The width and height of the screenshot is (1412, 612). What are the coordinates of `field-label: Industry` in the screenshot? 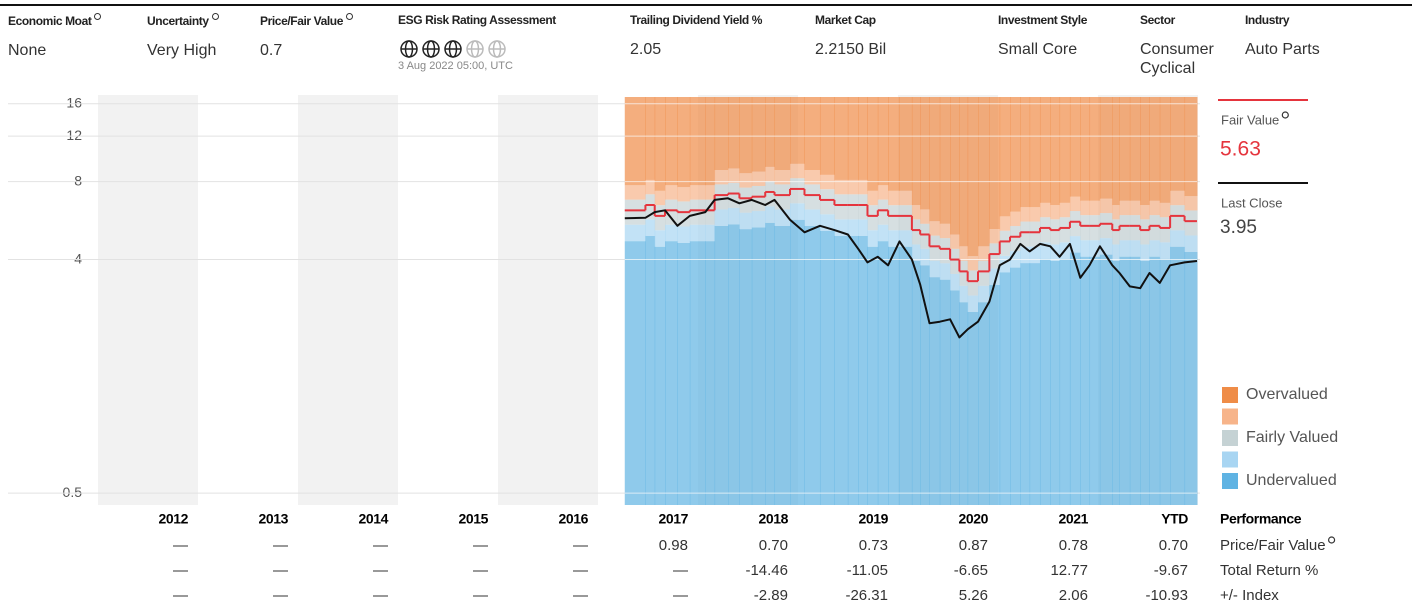 It's located at (1267, 20).